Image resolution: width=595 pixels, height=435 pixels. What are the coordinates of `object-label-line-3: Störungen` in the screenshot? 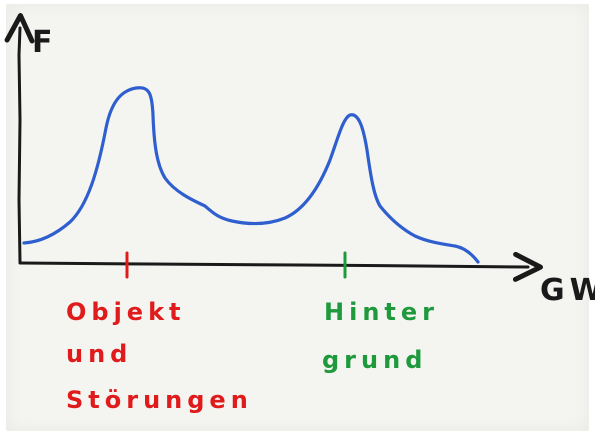 It's located at (159, 400).